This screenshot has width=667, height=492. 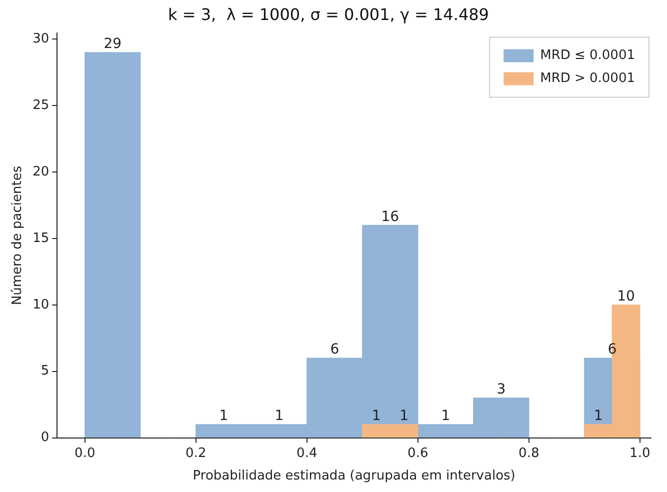 What do you see at coordinates (41, 172) in the screenshot?
I see `y-tick-label: 20` at bounding box center [41, 172].